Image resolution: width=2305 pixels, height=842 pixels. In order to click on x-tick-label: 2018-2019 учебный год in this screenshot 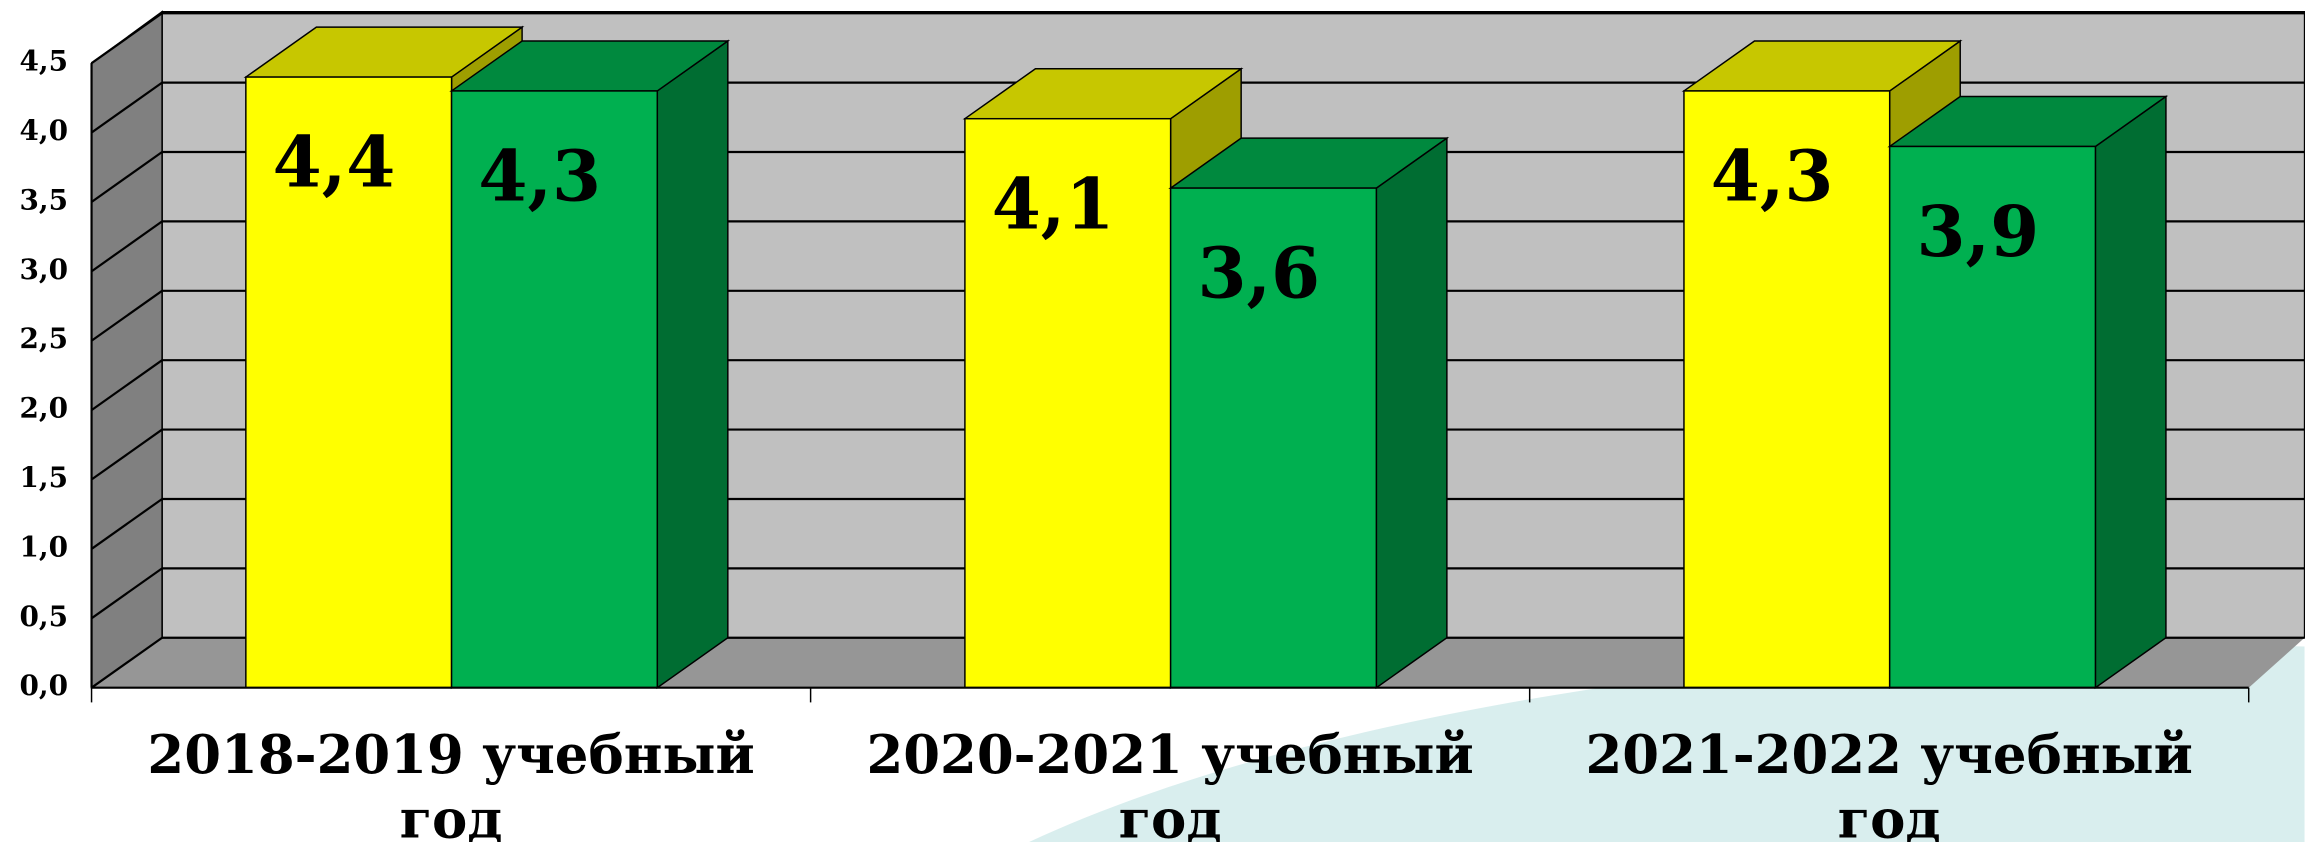, I will do `click(451, 783)`.